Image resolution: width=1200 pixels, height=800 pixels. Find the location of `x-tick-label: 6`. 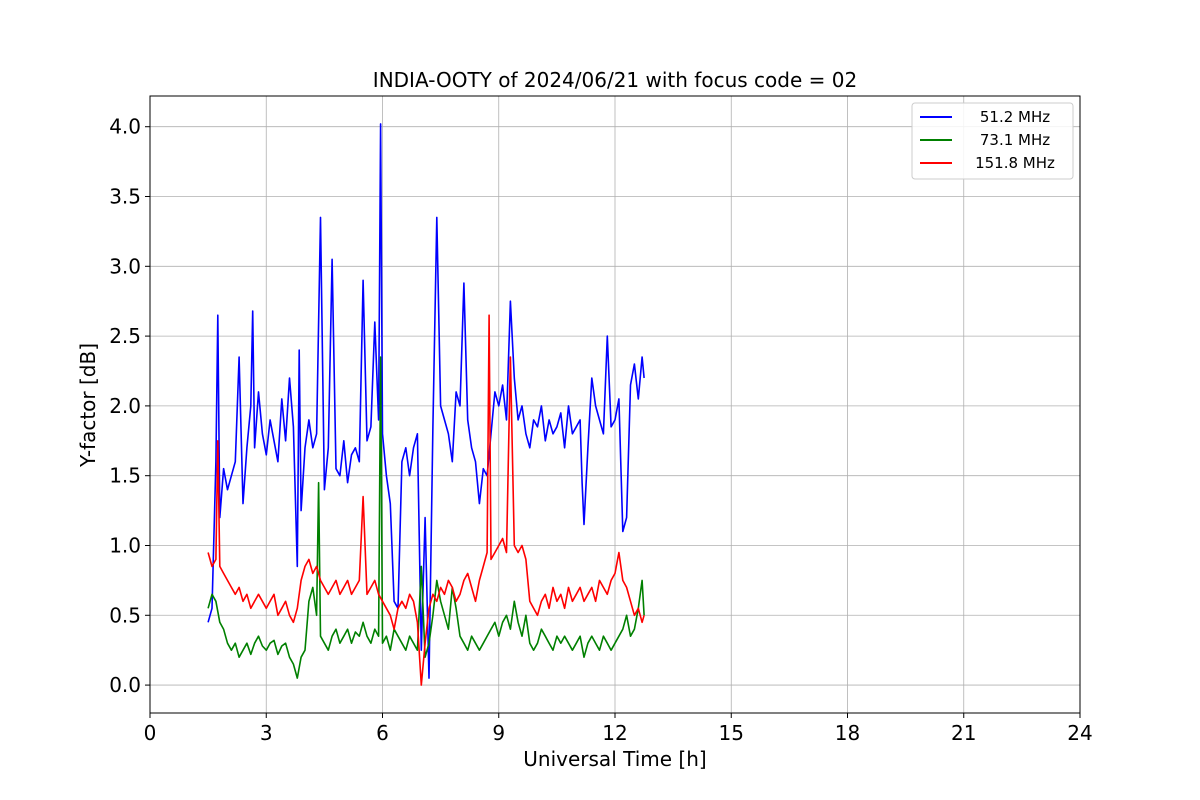

x-tick-label: 6 is located at coordinates (382, 733).